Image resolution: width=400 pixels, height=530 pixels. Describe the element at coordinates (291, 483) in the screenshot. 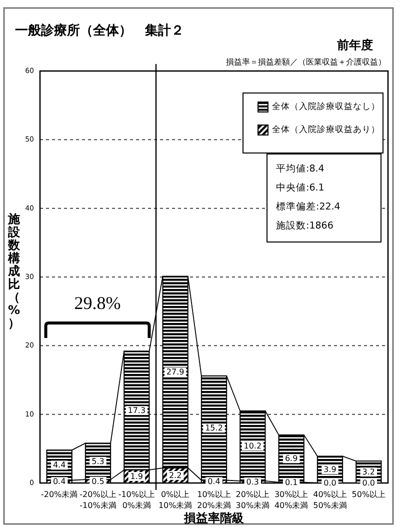

I see `data-label: 0.1` at that location.